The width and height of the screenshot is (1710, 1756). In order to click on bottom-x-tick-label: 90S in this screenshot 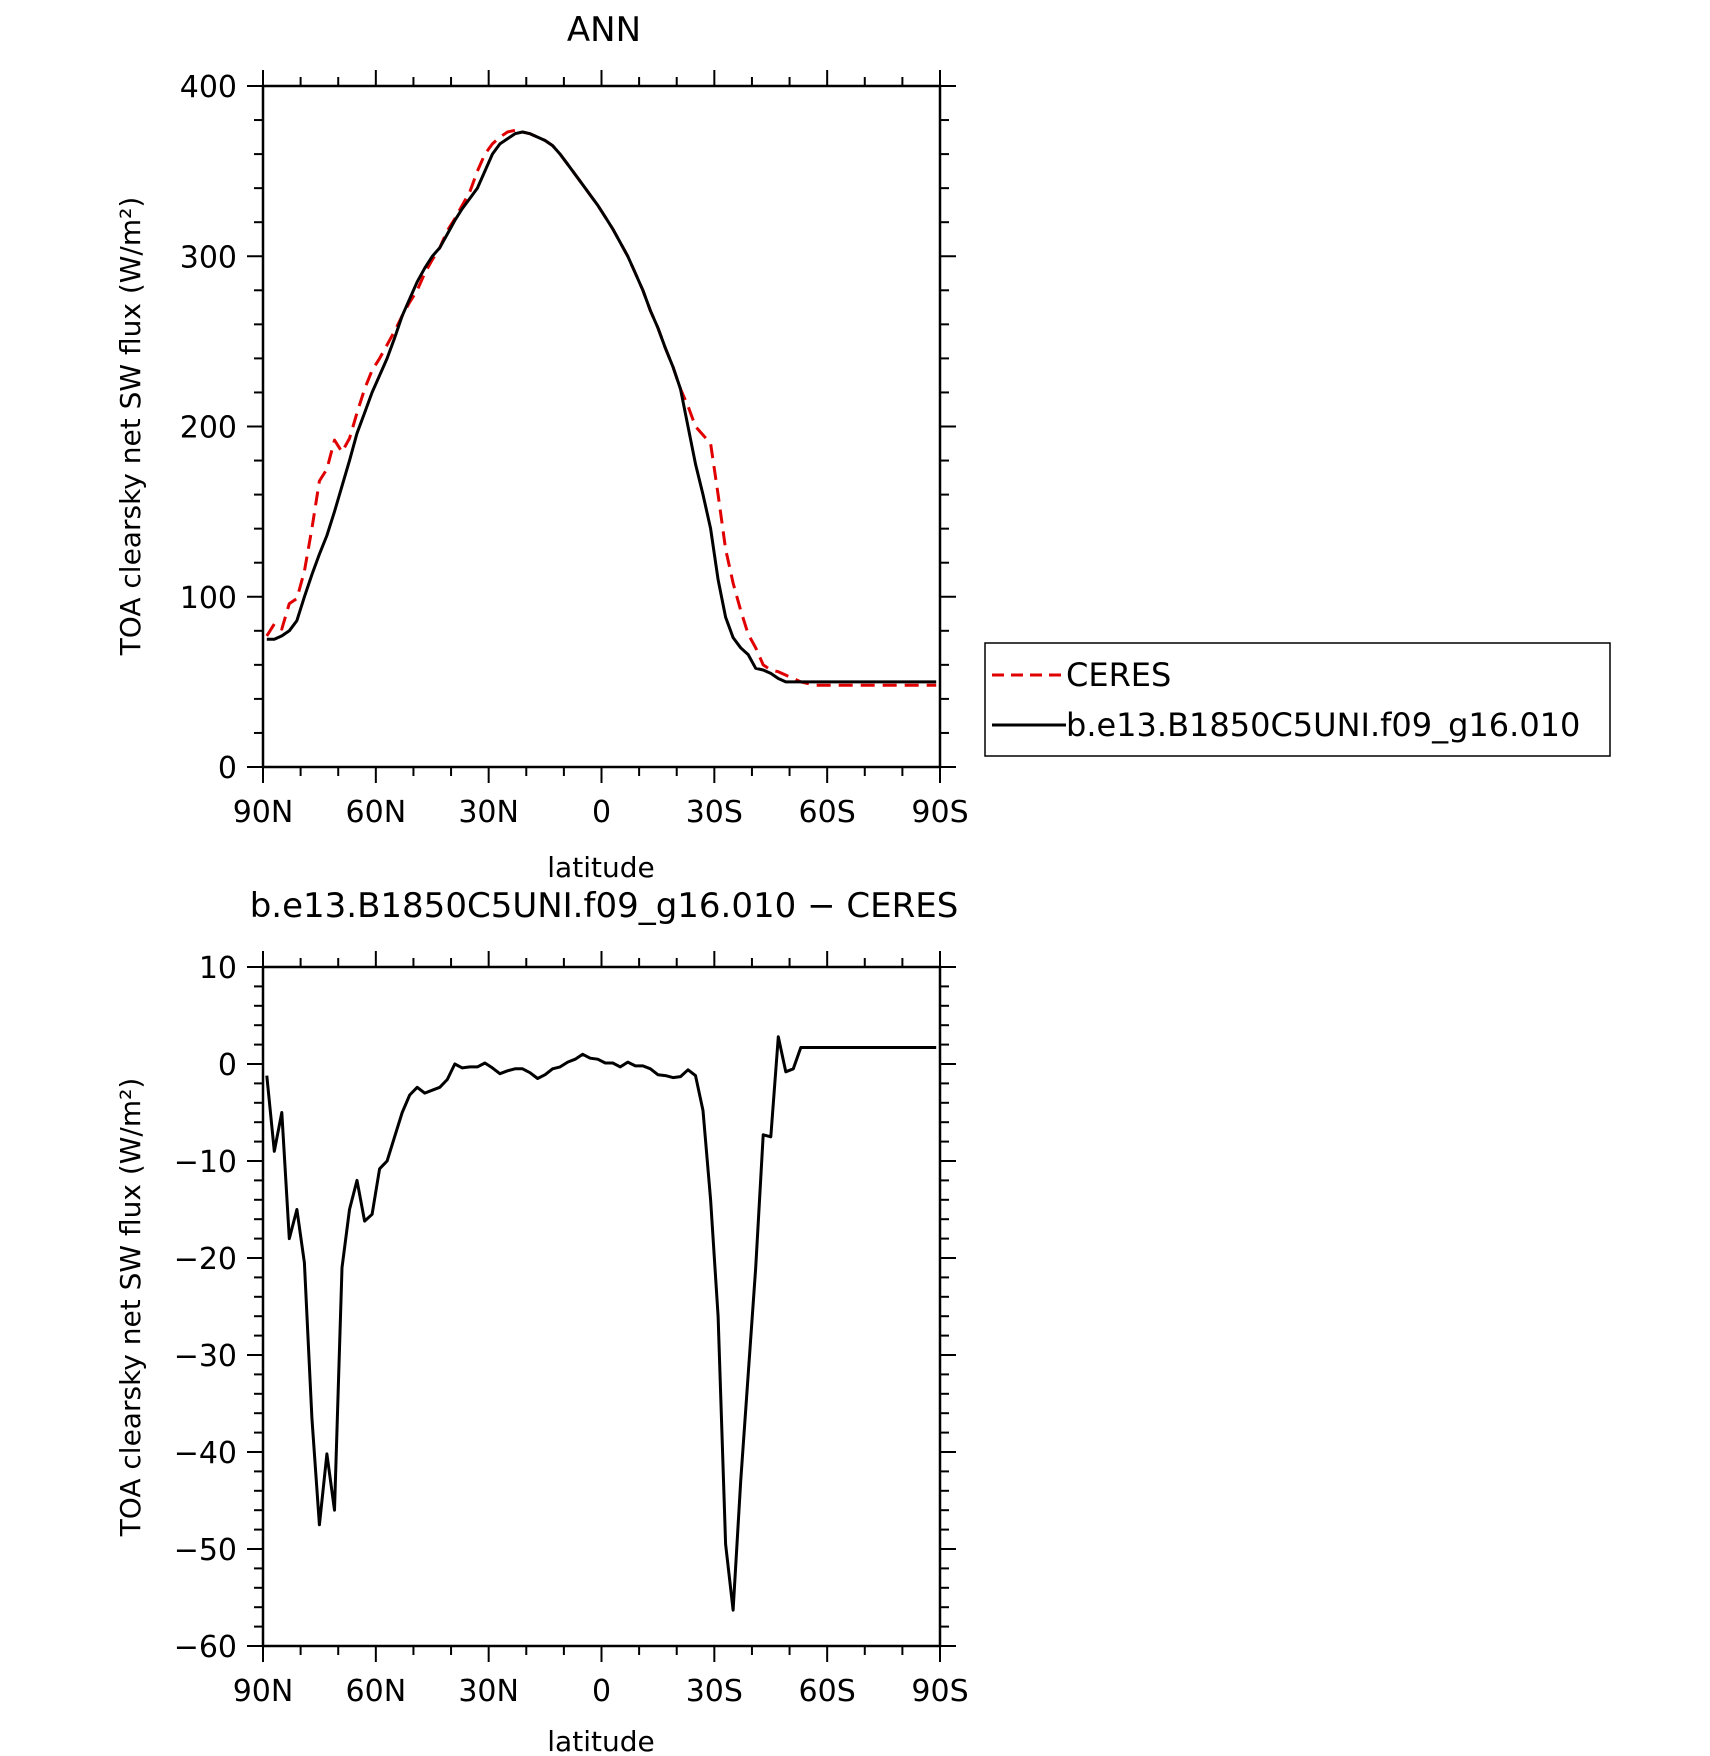, I will do `click(939, 1691)`.